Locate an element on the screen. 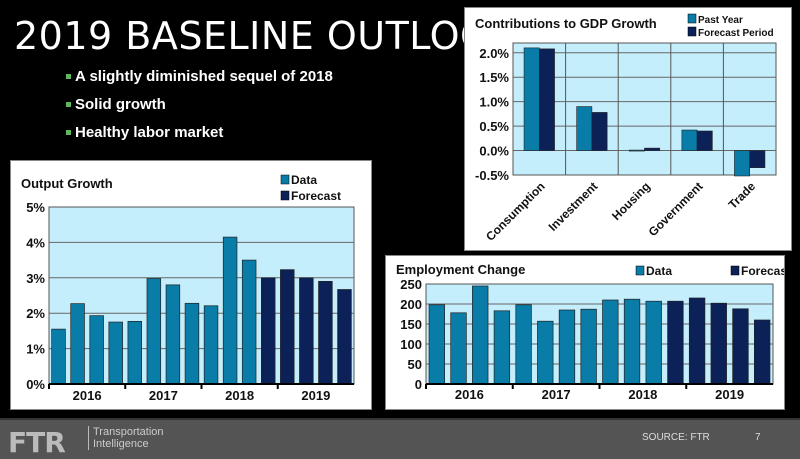 Image resolution: width=800 pixels, height=459 pixels. legend-label: Forecast Period is located at coordinates (736, 33).